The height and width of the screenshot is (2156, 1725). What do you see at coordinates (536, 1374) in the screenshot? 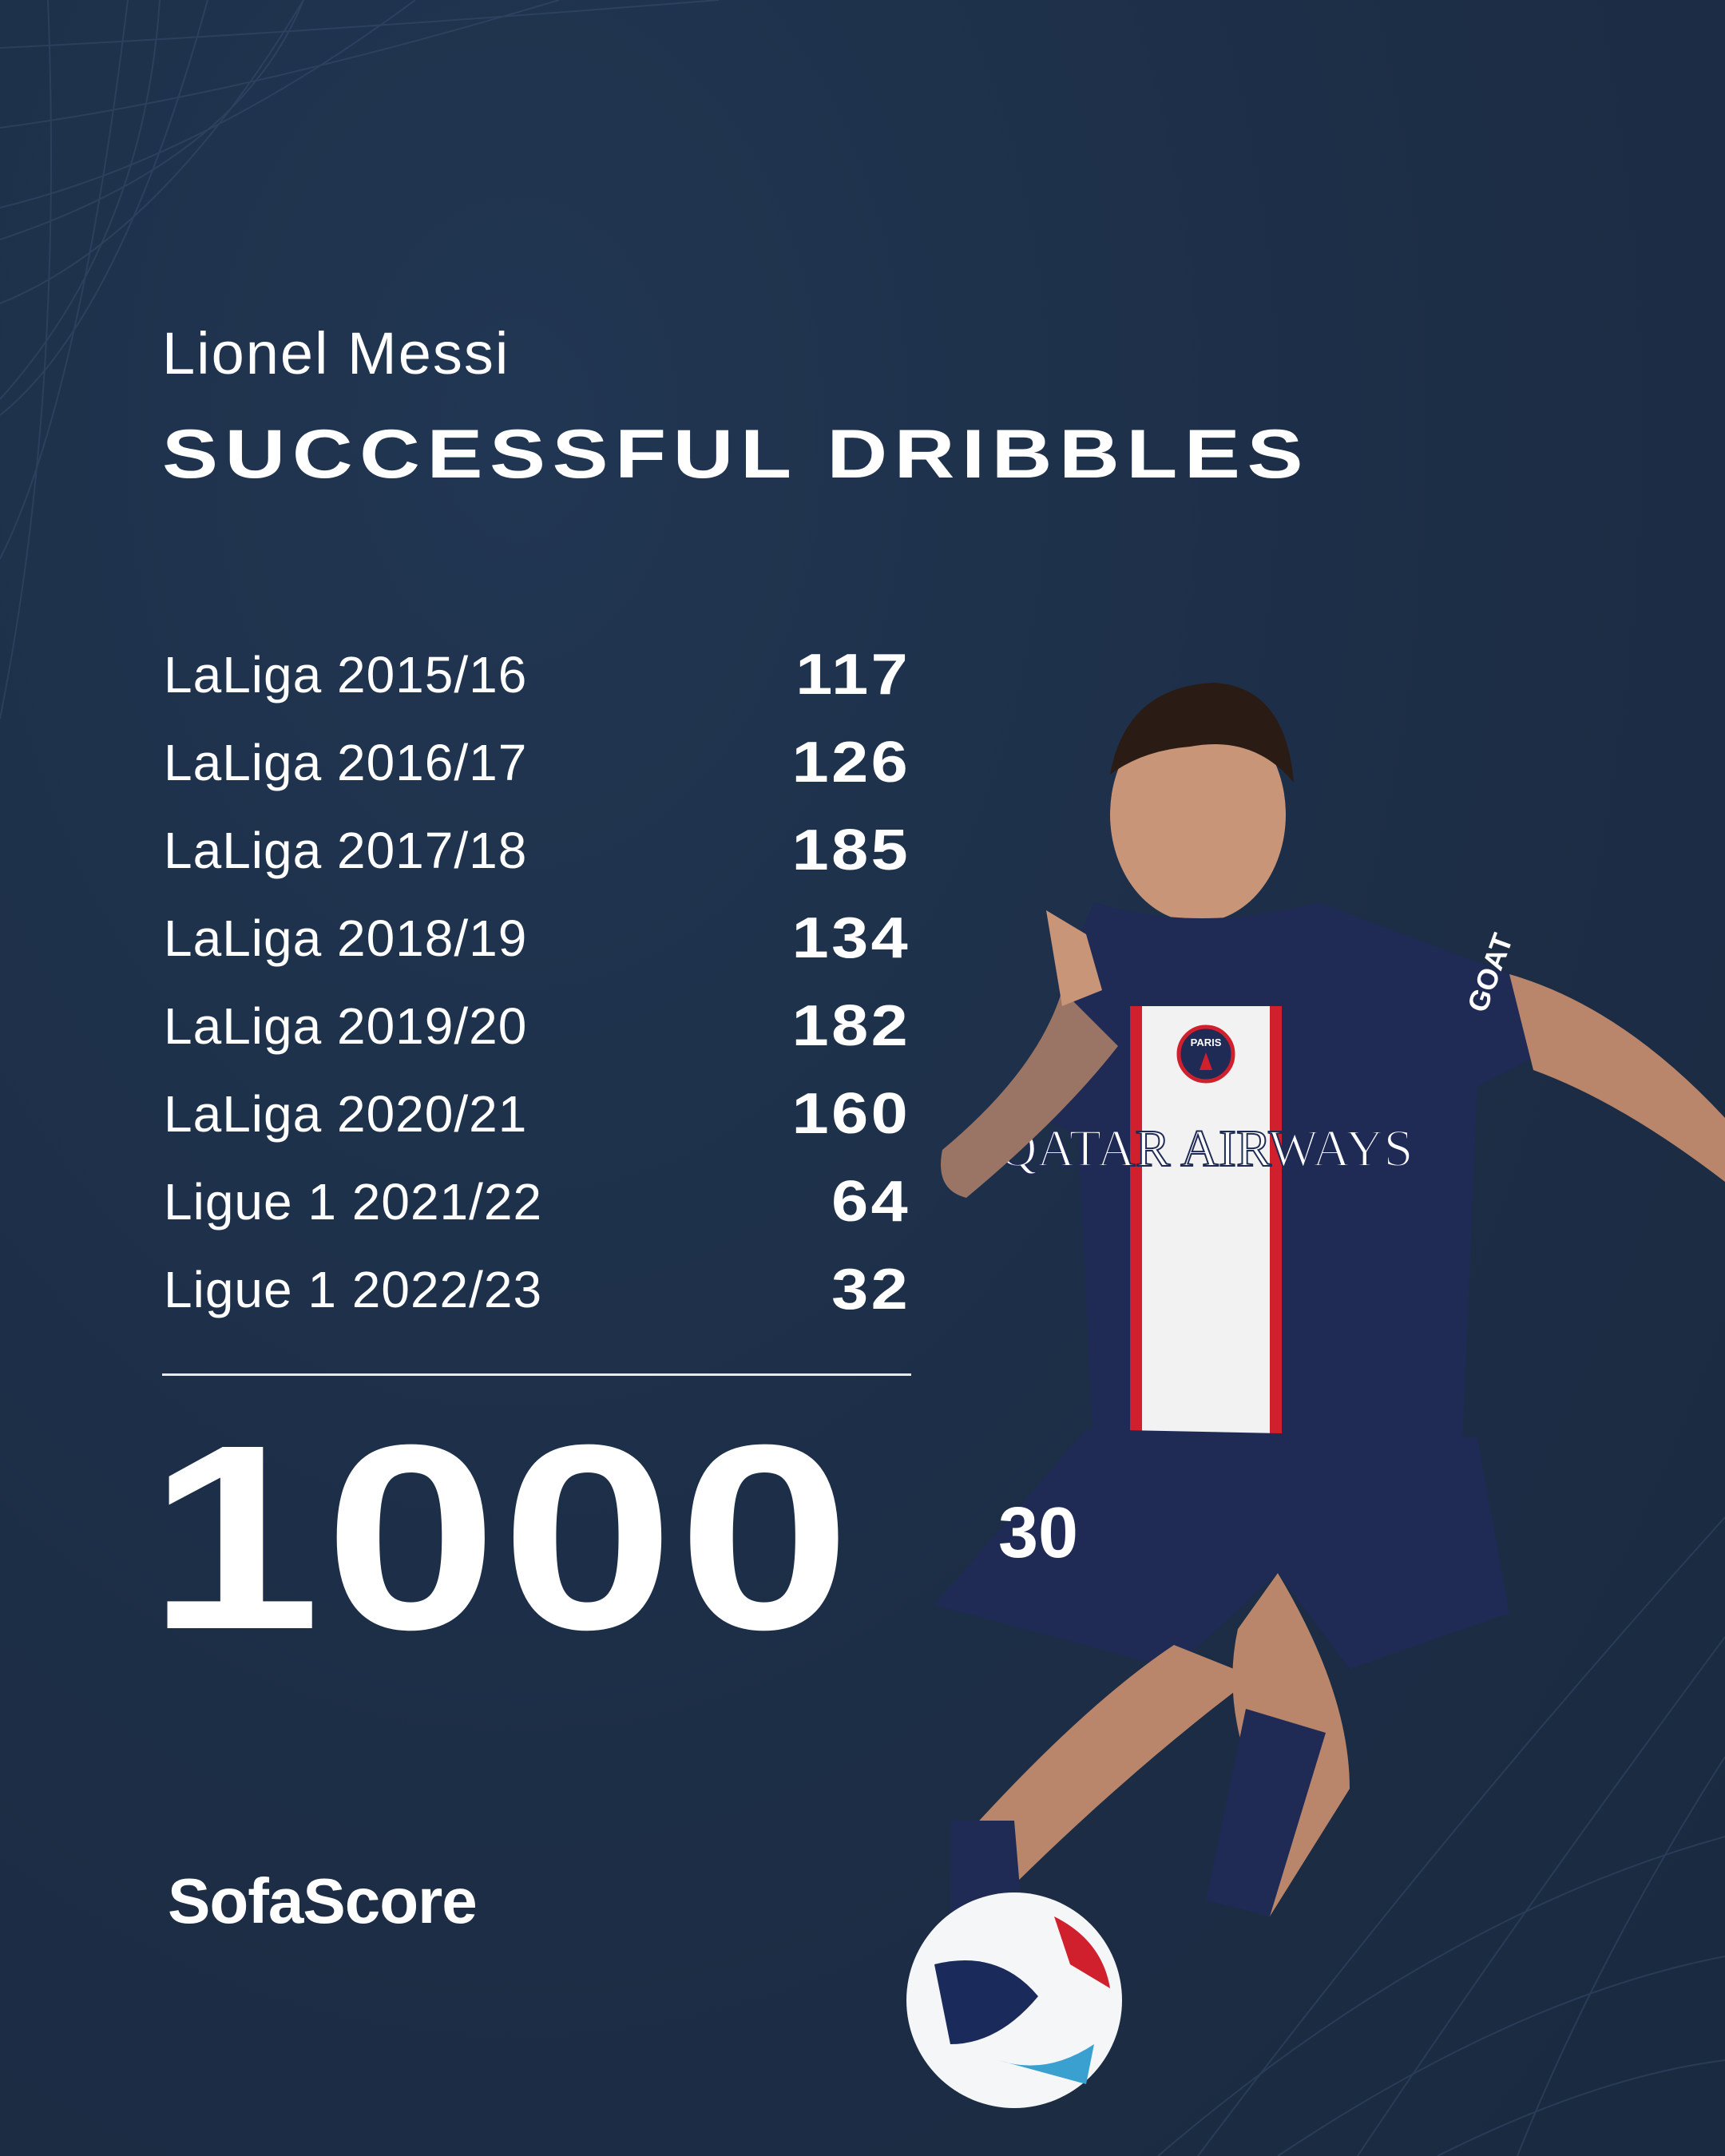
I see `divider` at bounding box center [536, 1374].